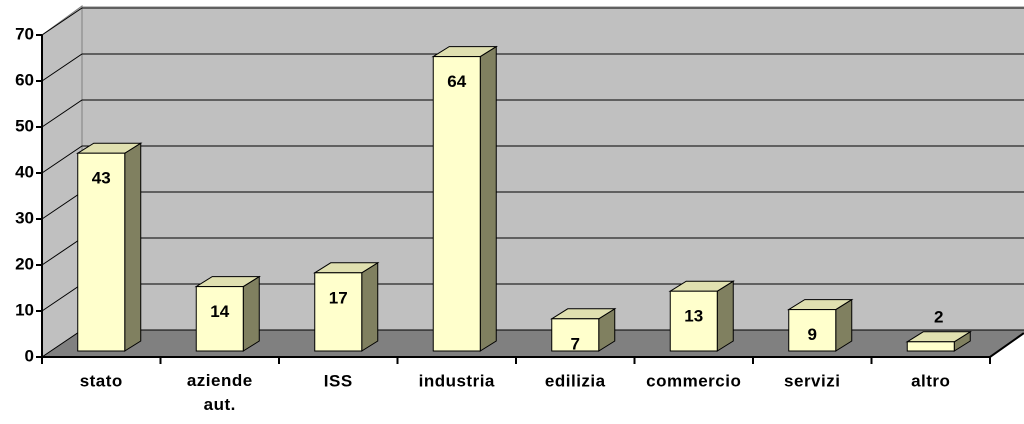 This screenshot has width=1024, height=424. Describe the element at coordinates (29, 355) in the screenshot. I see `y-tick-label: 0` at that location.